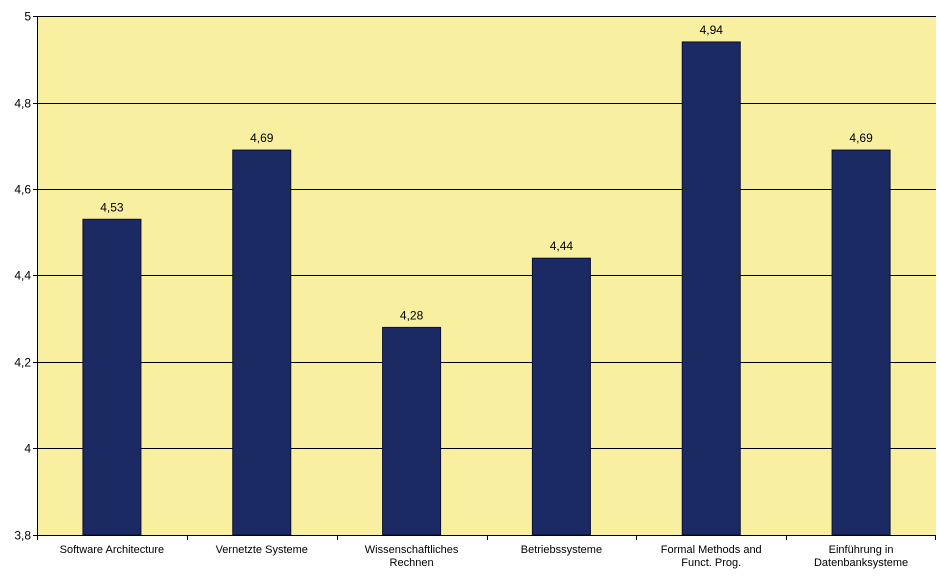 The height and width of the screenshot is (581, 939). What do you see at coordinates (22, 104) in the screenshot?
I see `y-tick-label: 4,8` at bounding box center [22, 104].